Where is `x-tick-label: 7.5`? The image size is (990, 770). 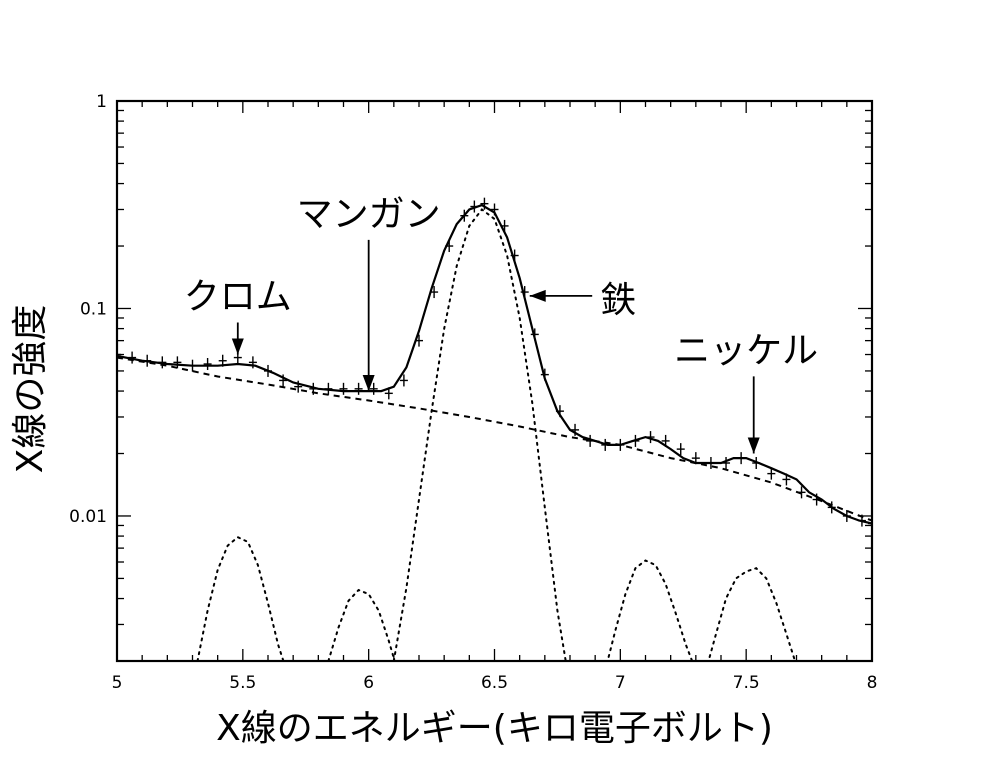
x-tick-label: 7.5 is located at coordinates (746, 683).